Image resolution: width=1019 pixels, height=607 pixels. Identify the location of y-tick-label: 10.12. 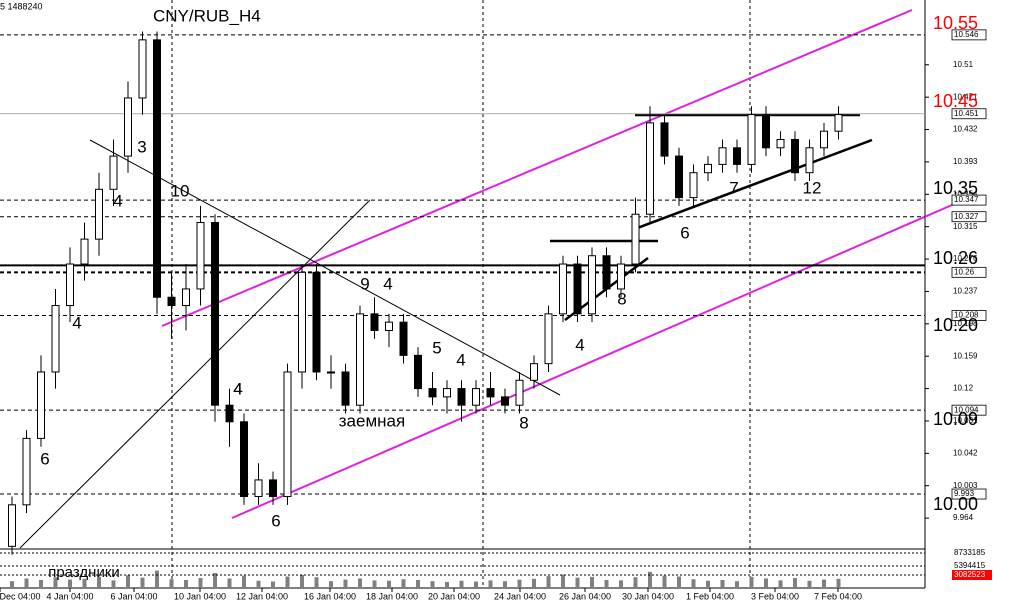
(963, 388).